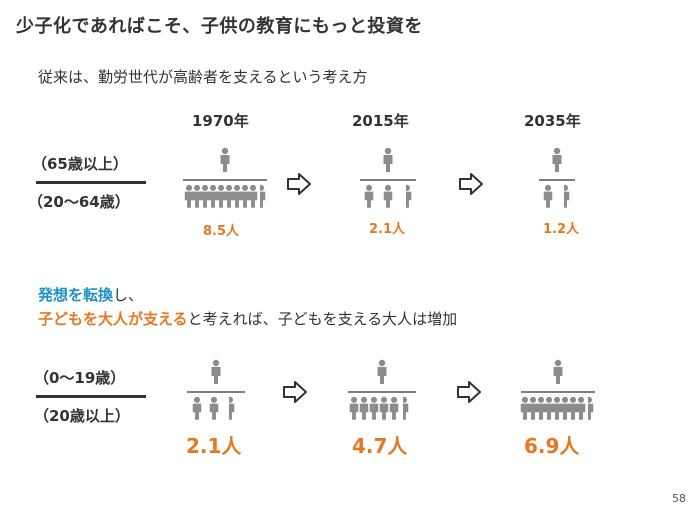 The width and height of the screenshot is (700, 513). Describe the element at coordinates (79, 202) in the screenshot. I see `top-ratio-denominator: （20〜64歳）` at that location.